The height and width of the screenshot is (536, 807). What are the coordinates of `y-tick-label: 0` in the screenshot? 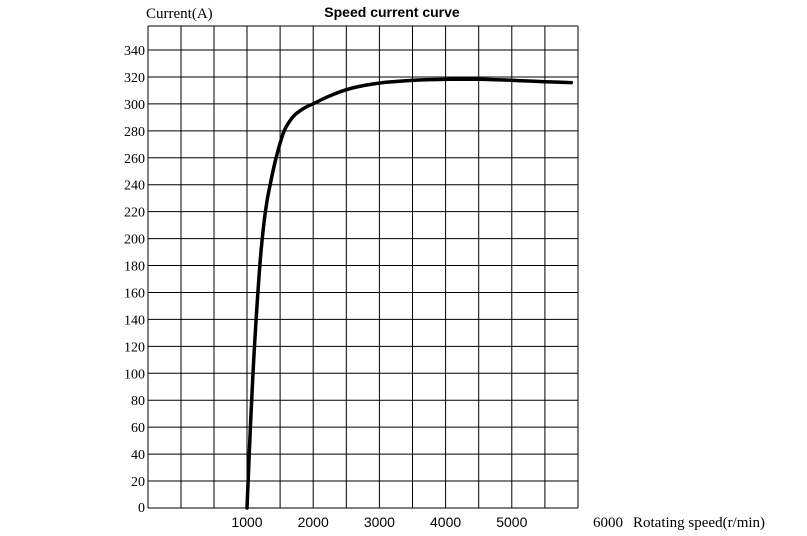 It's located at (141, 508).